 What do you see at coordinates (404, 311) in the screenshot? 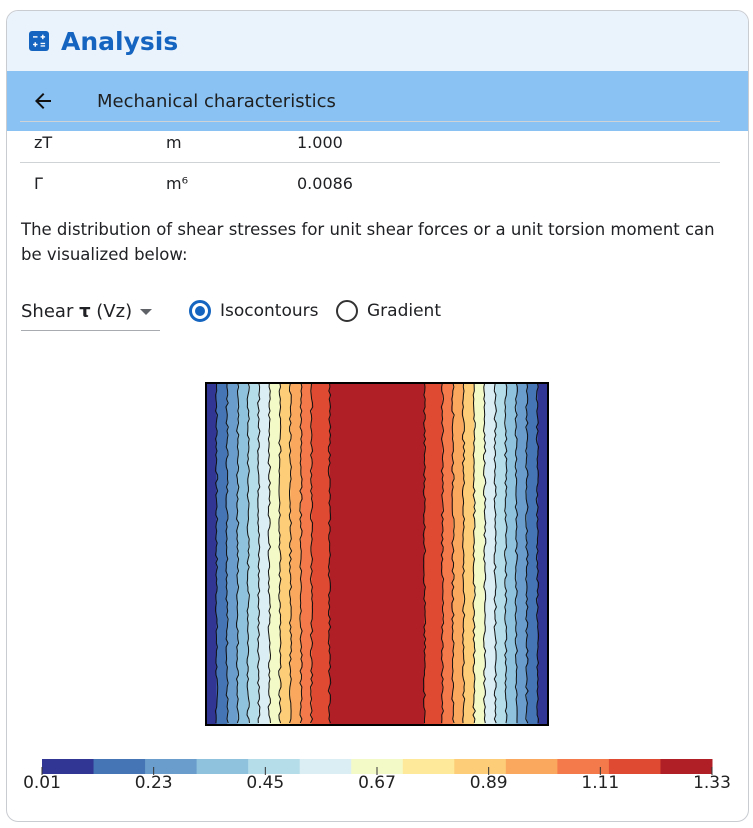
I see `radio-label: Gradient` at bounding box center [404, 311].